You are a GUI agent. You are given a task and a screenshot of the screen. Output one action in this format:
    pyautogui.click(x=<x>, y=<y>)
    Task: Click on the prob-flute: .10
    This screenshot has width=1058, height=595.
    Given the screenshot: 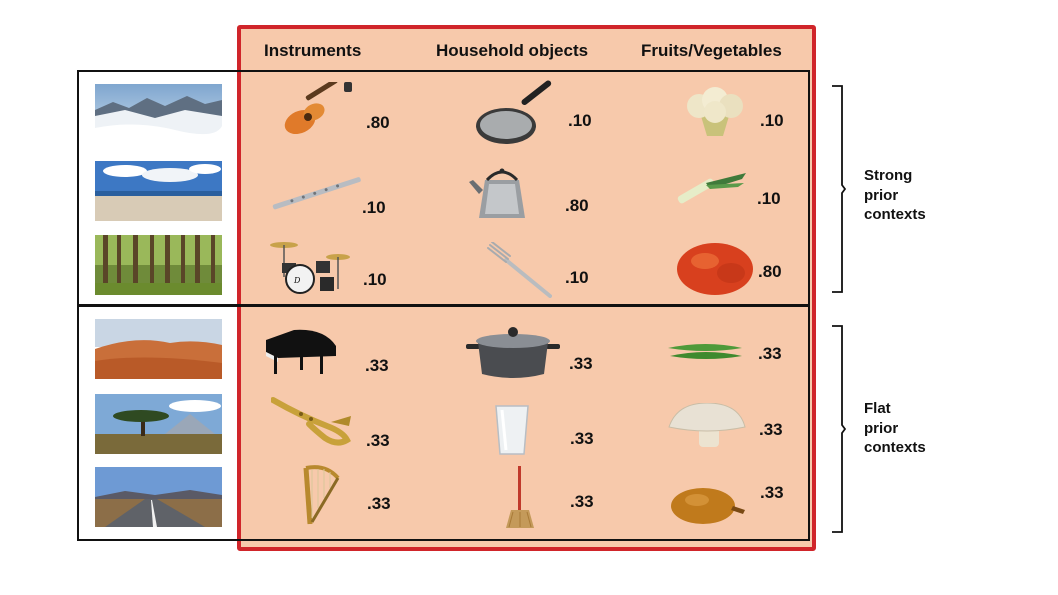 What is the action you would take?
    pyautogui.click(x=374, y=207)
    